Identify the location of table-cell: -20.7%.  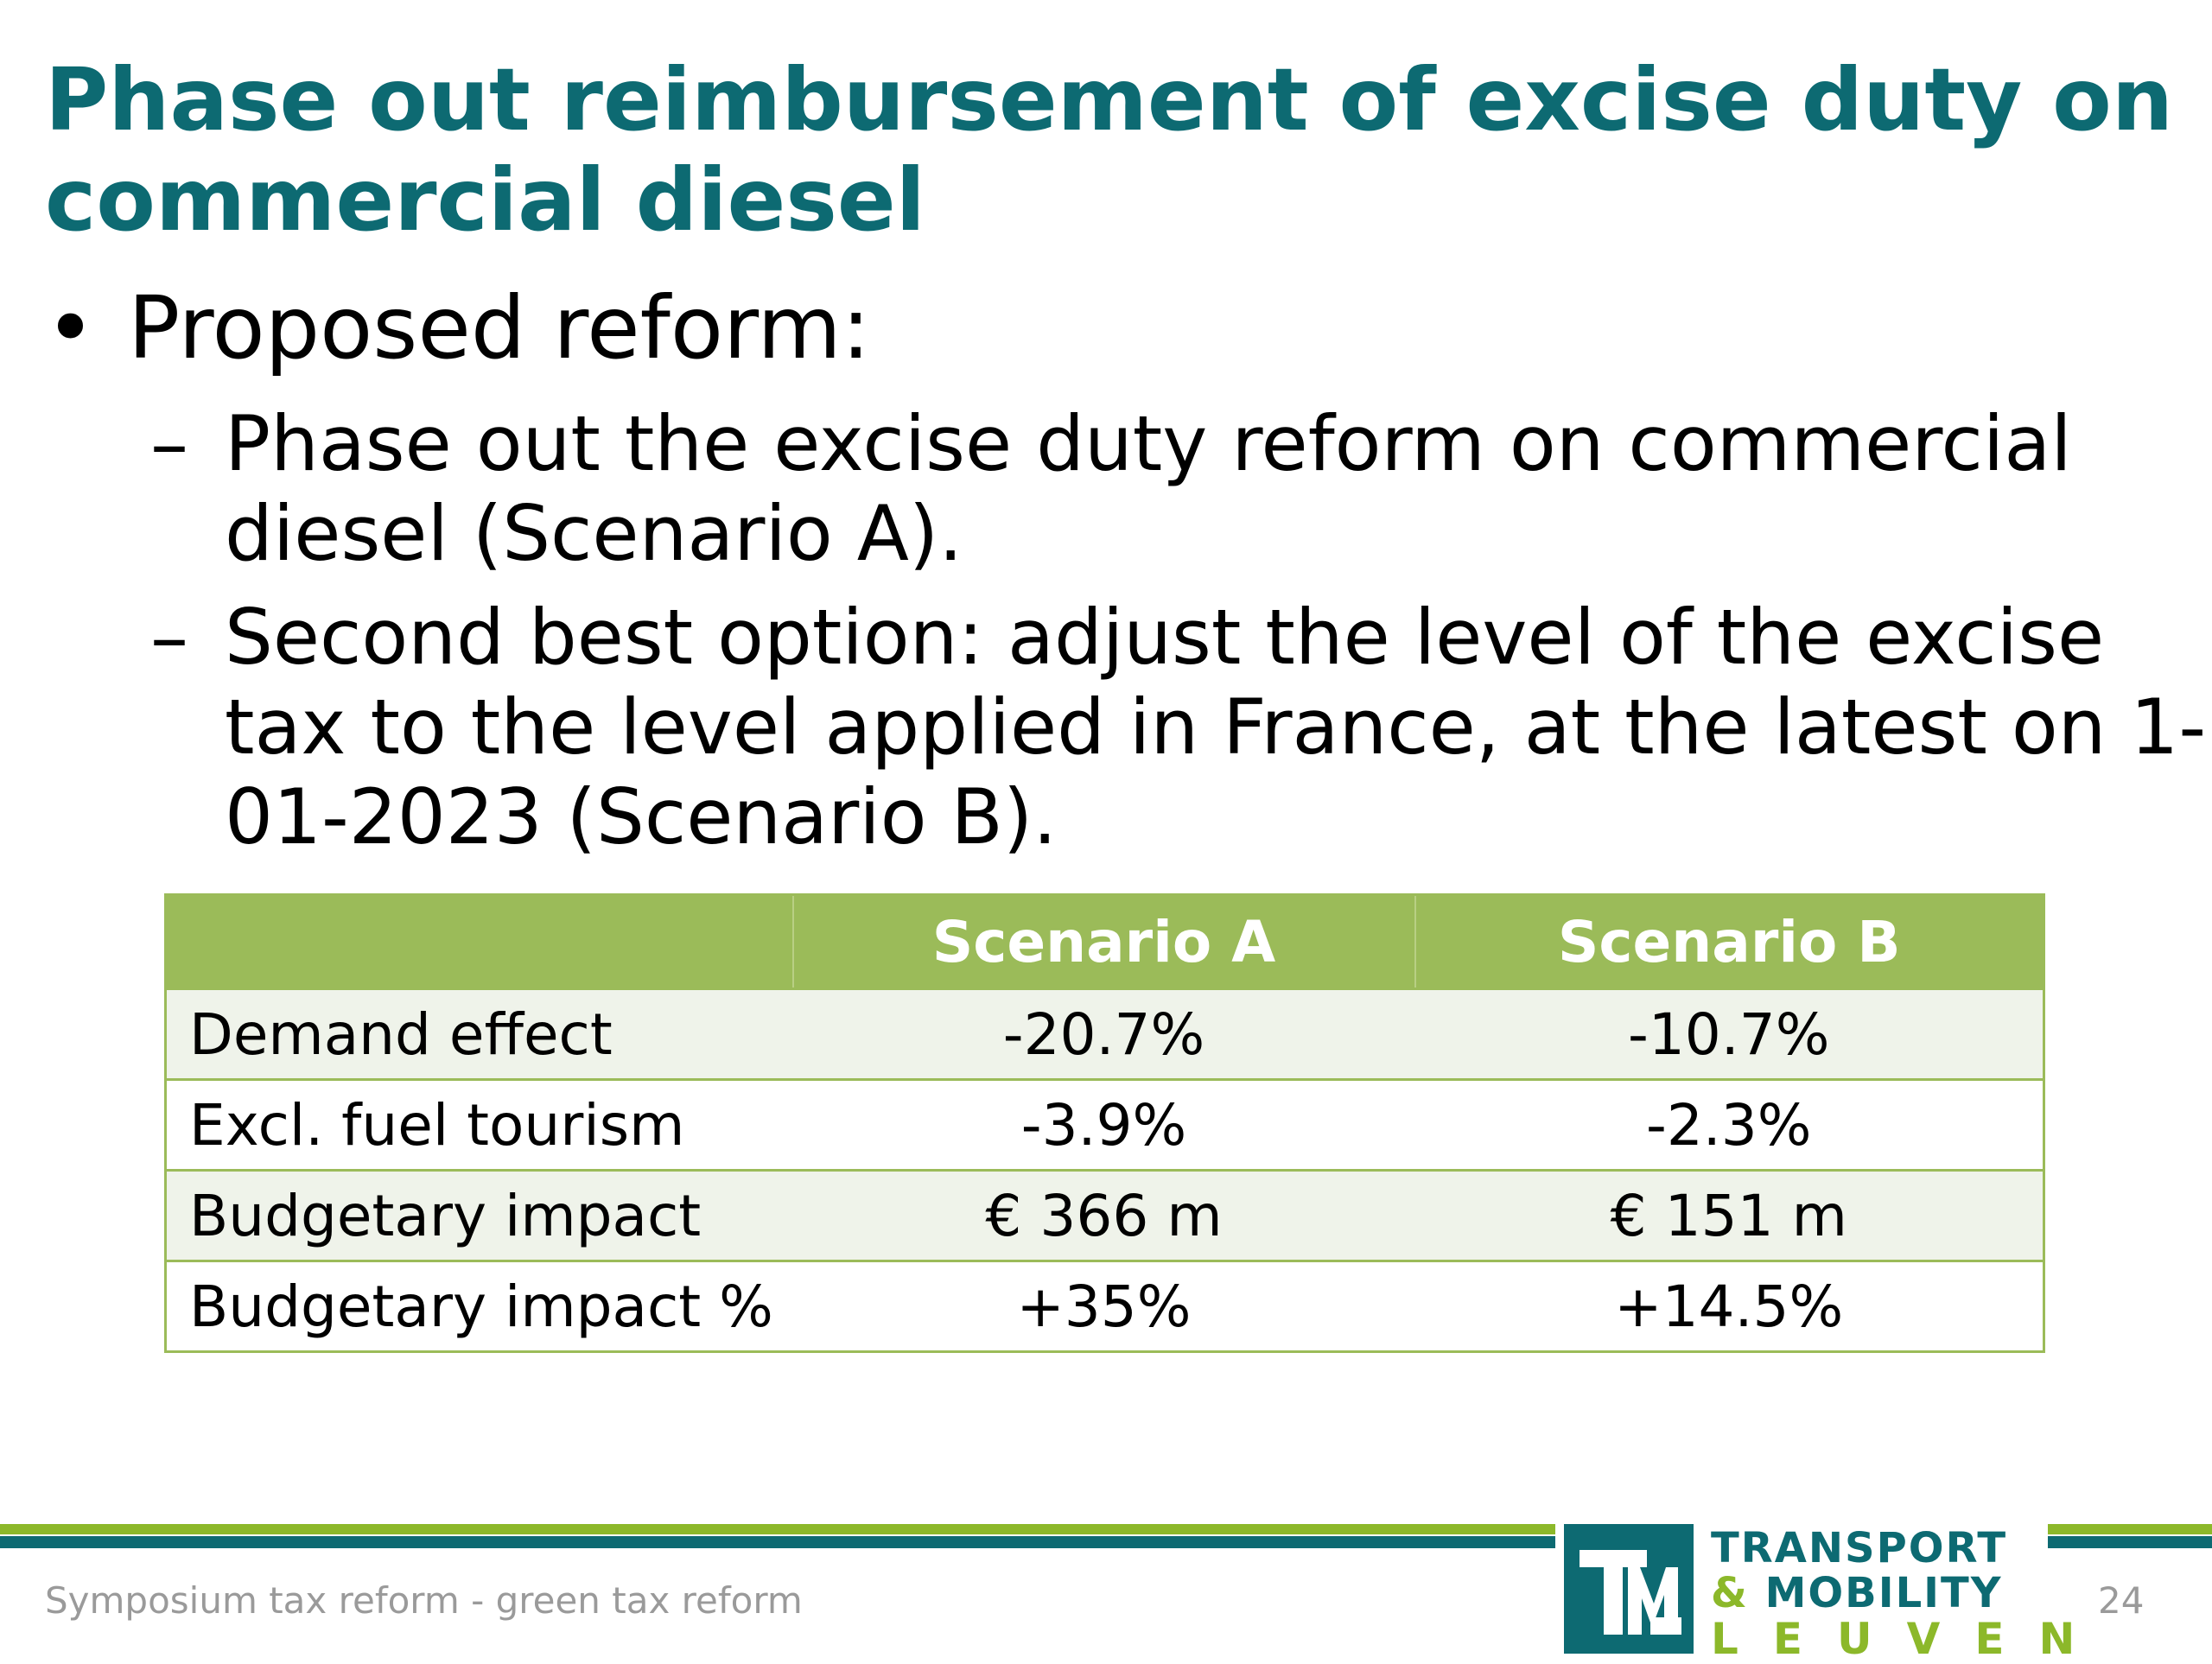
(1103, 1034).